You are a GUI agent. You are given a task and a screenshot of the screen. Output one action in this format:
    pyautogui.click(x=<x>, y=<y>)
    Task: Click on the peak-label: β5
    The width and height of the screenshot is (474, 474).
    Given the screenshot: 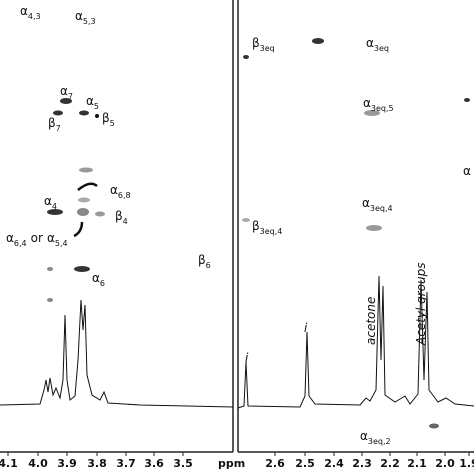 What is the action you would take?
    pyautogui.click(x=108, y=119)
    